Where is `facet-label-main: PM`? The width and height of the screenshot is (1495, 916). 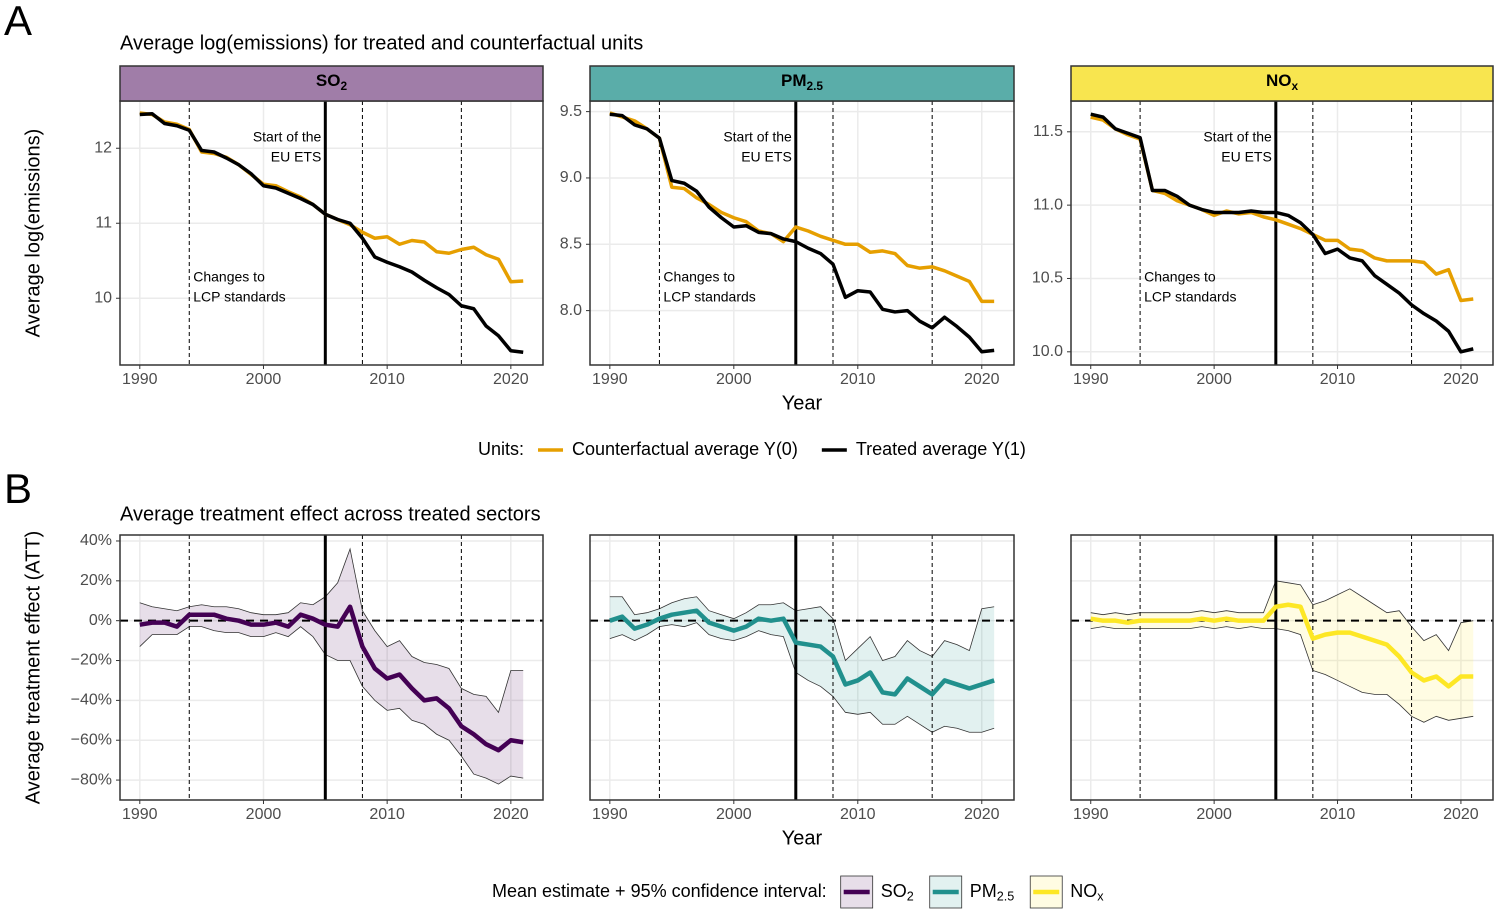 facet-label-main: PM is located at coordinates (794, 80).